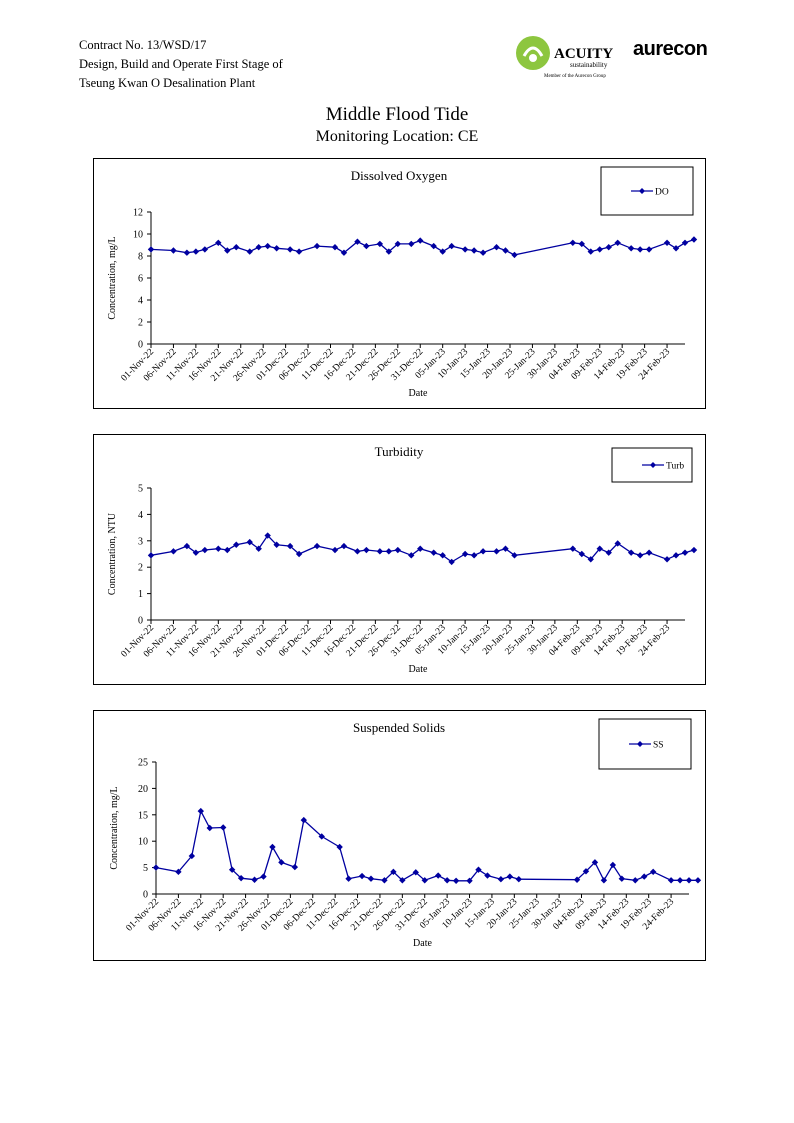  Describe the element at coordinates (675, 467) in the screenshot. I see `legend-label: Turb` at that location.